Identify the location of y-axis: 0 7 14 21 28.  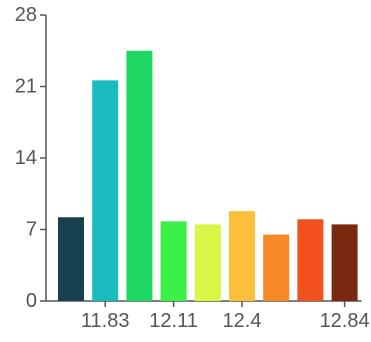
(31, 158).